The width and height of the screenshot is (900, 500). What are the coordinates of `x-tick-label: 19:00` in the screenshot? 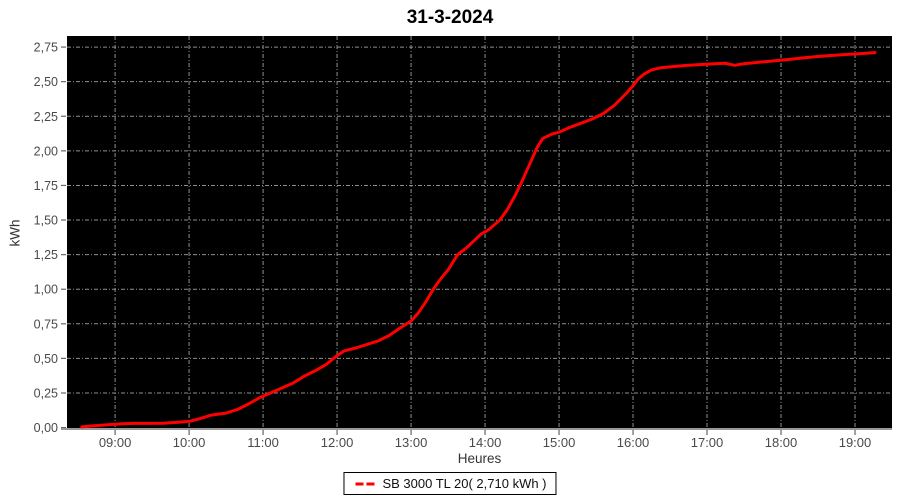 It's located at (855, 442).